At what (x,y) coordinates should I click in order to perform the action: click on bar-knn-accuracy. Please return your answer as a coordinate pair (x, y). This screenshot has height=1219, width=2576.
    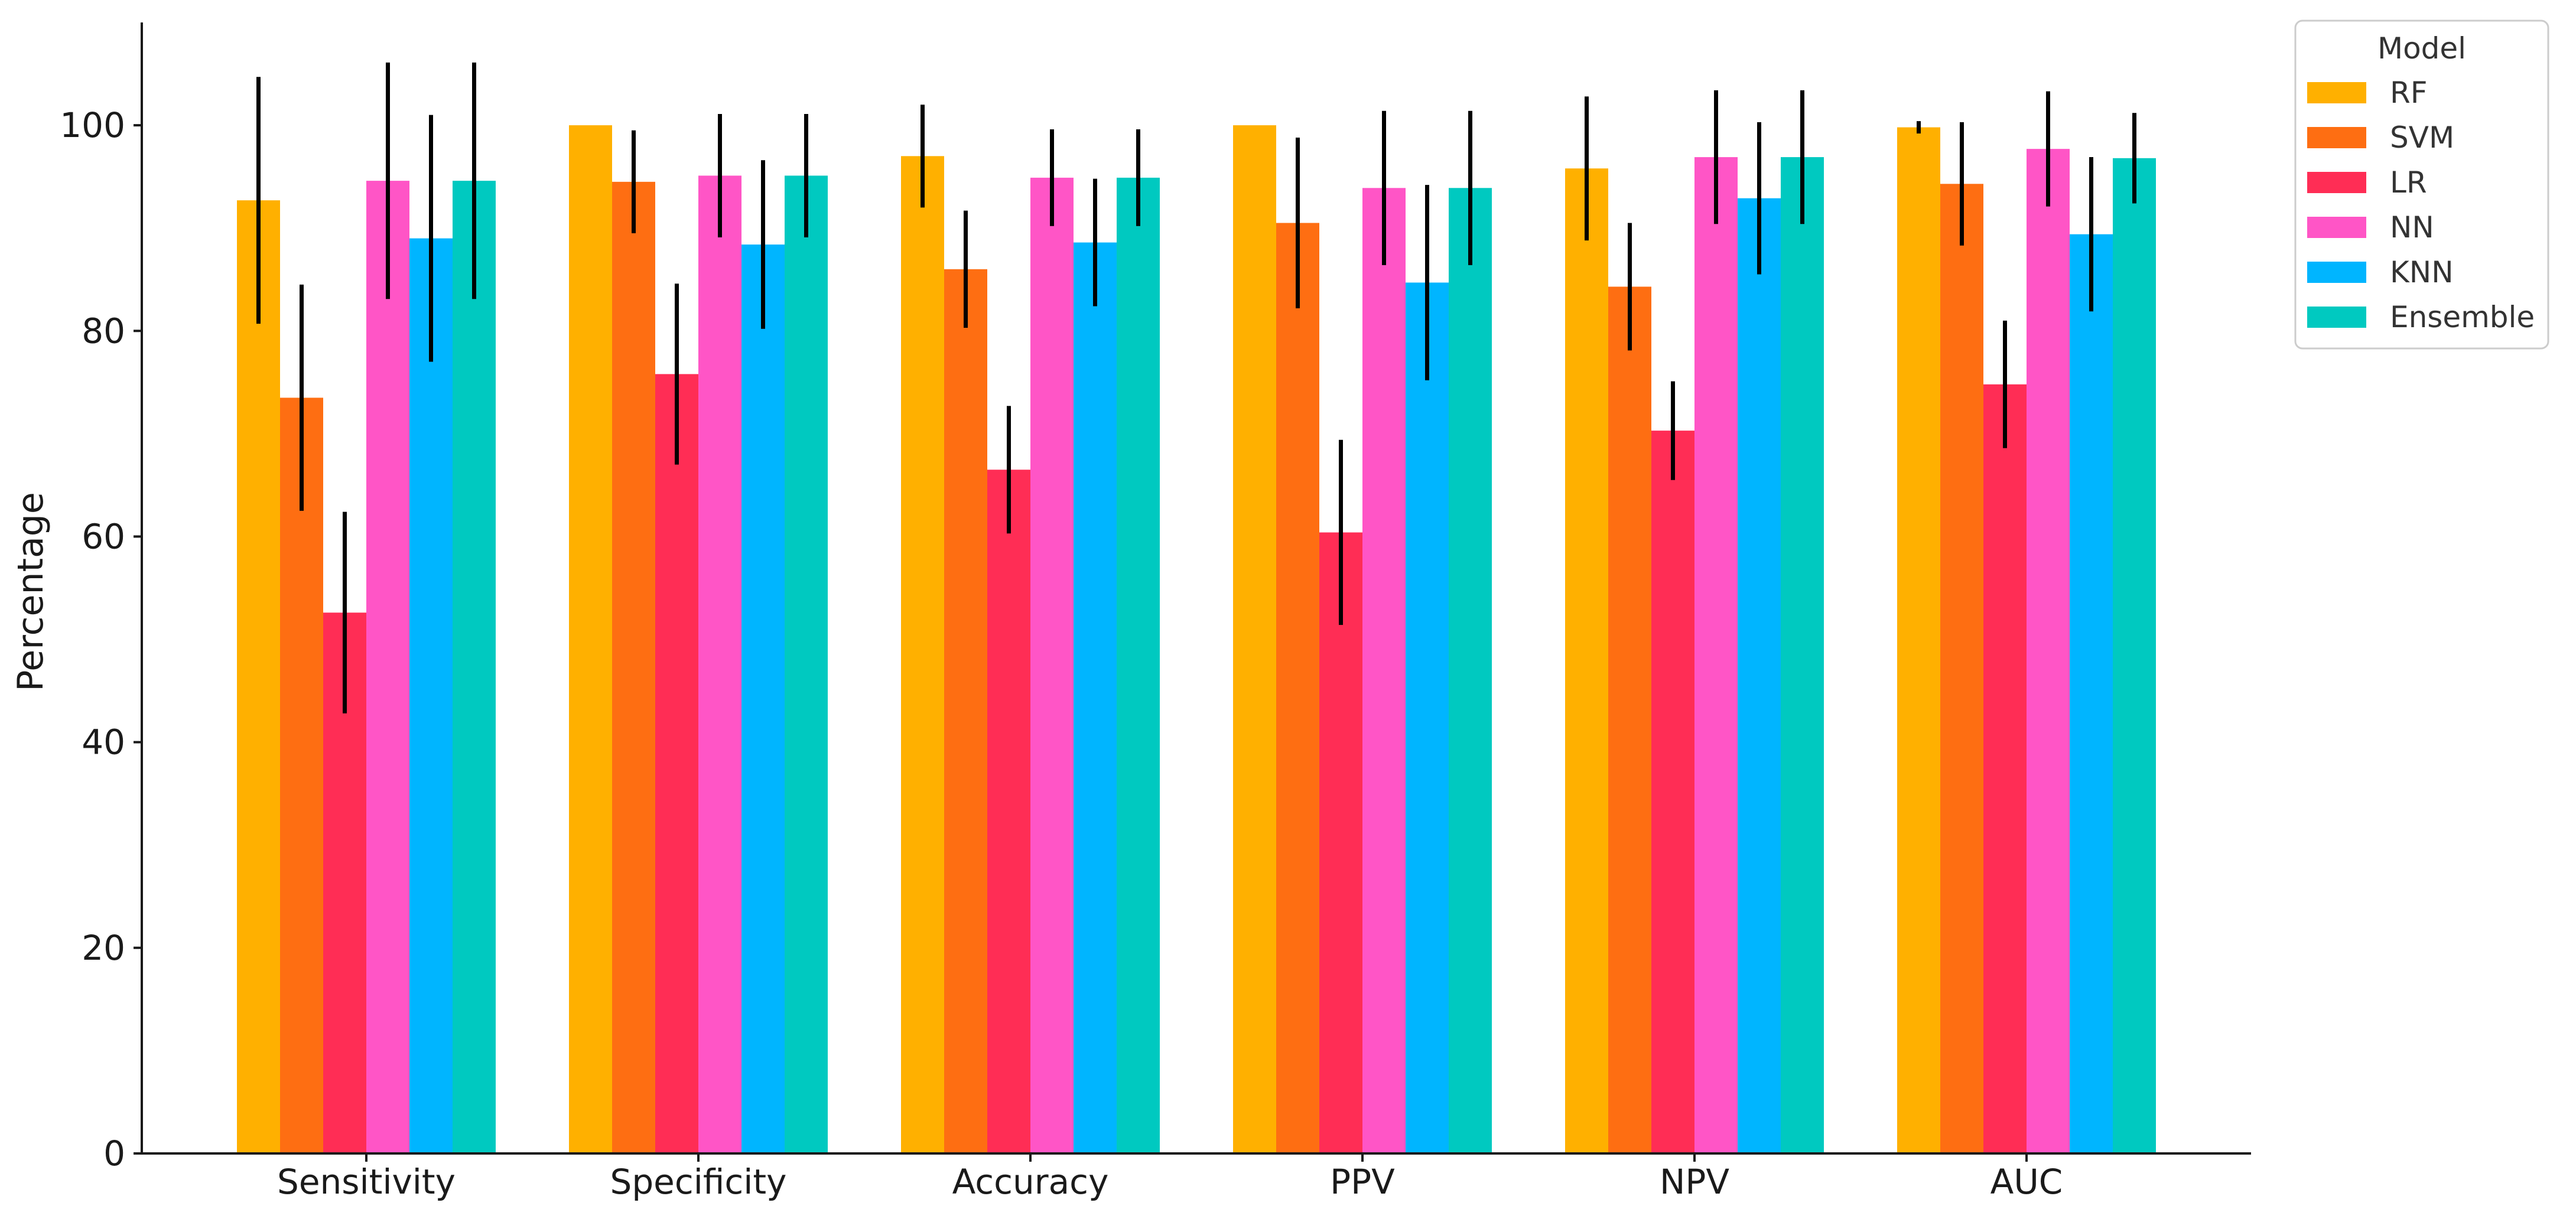
    Looking at the image, I should click on (1095, 697).